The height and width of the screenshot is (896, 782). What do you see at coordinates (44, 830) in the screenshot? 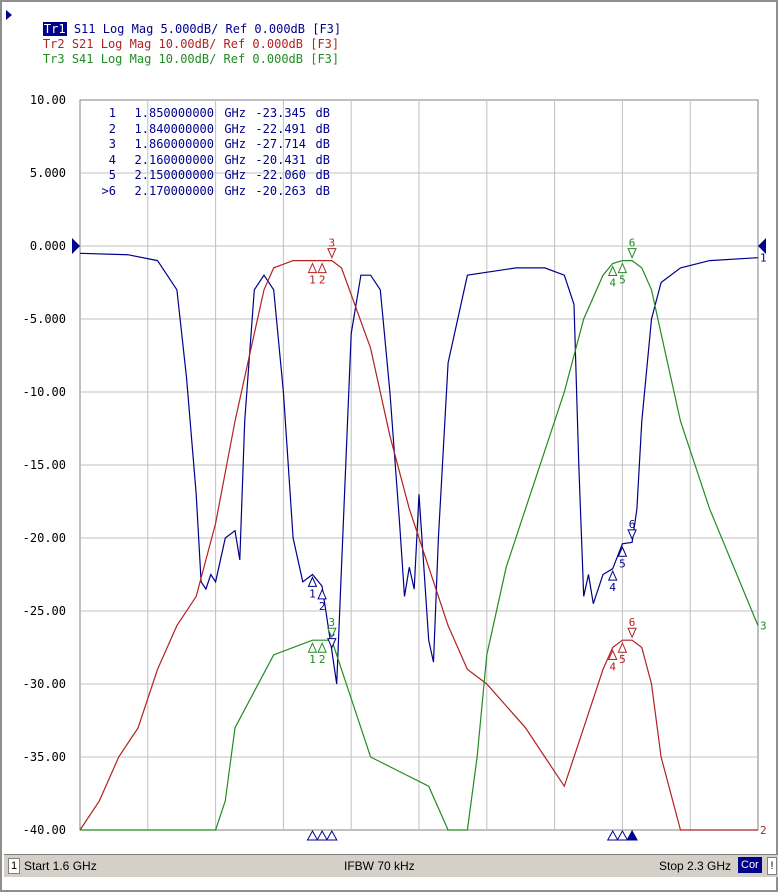
I see `y-tick-label: -40.00` at bounding box center [44, 830].